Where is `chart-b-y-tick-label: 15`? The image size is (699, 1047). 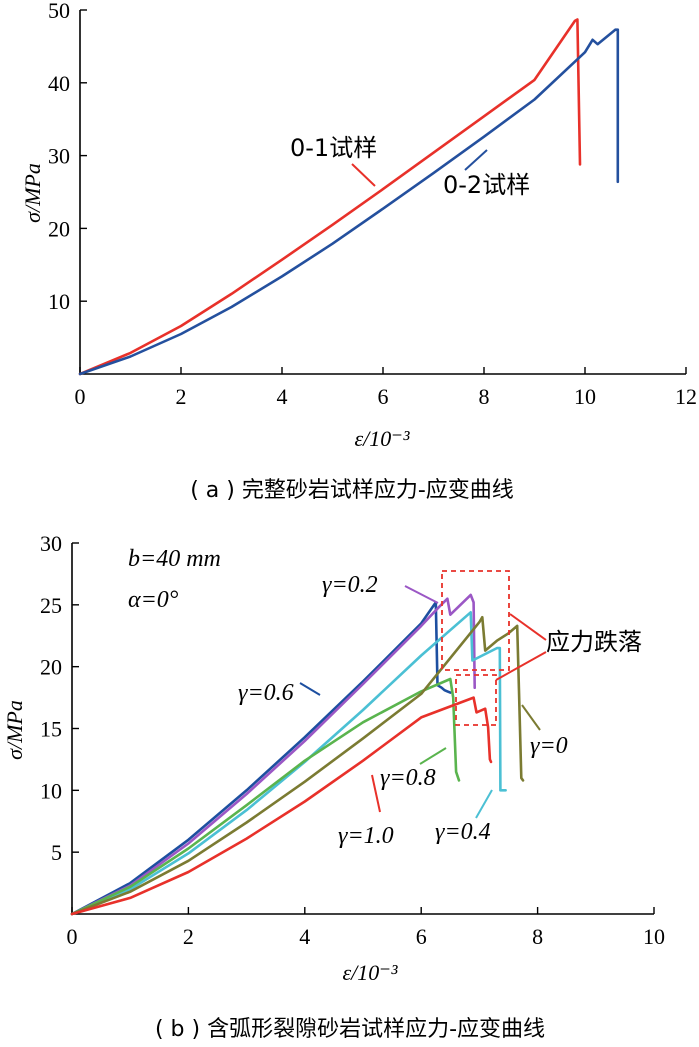 chart-b-y-tick-label: 15 is located at coordinates (51, 729).